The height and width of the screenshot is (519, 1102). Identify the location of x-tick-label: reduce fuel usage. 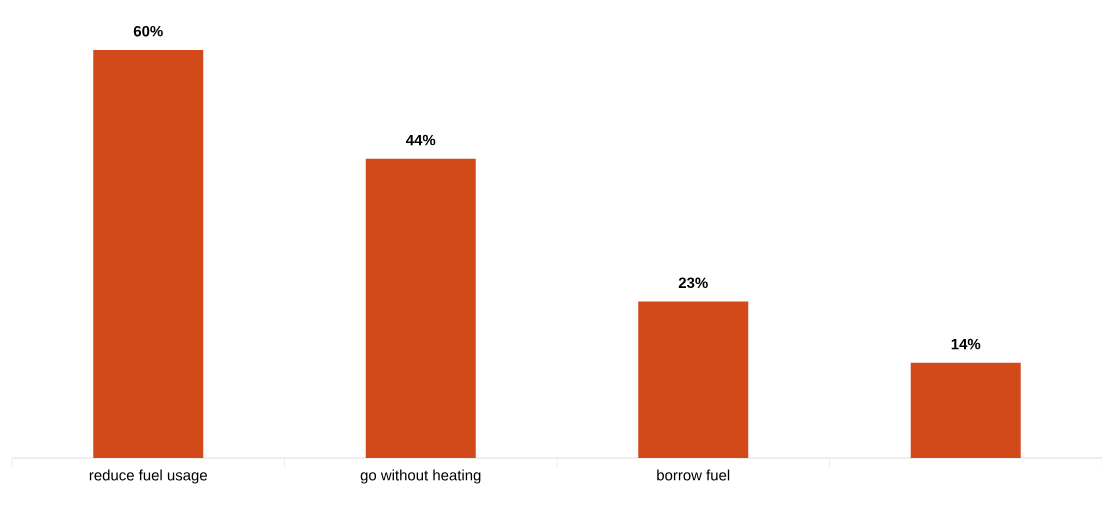
(148, 476).